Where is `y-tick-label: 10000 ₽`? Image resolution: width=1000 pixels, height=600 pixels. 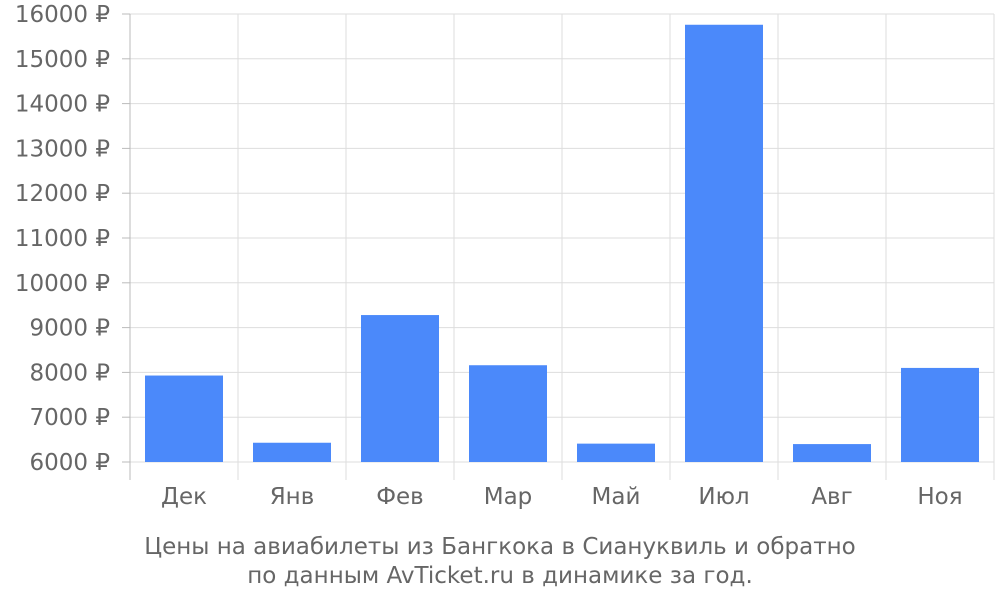
y-tick-label: 10000 ₽ is located at coordinates (62, 284).